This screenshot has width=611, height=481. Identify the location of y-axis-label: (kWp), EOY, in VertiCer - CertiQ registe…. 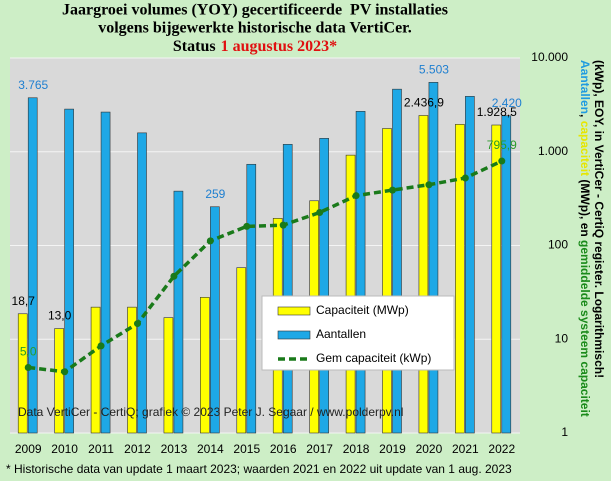
(599, 219).